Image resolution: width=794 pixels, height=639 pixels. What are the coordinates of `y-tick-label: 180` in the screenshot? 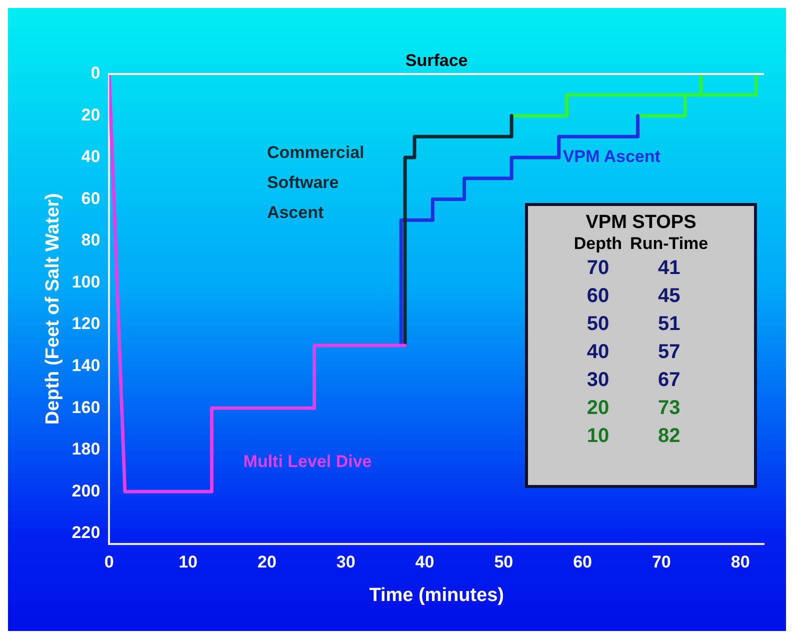 It's located at (86, 449).